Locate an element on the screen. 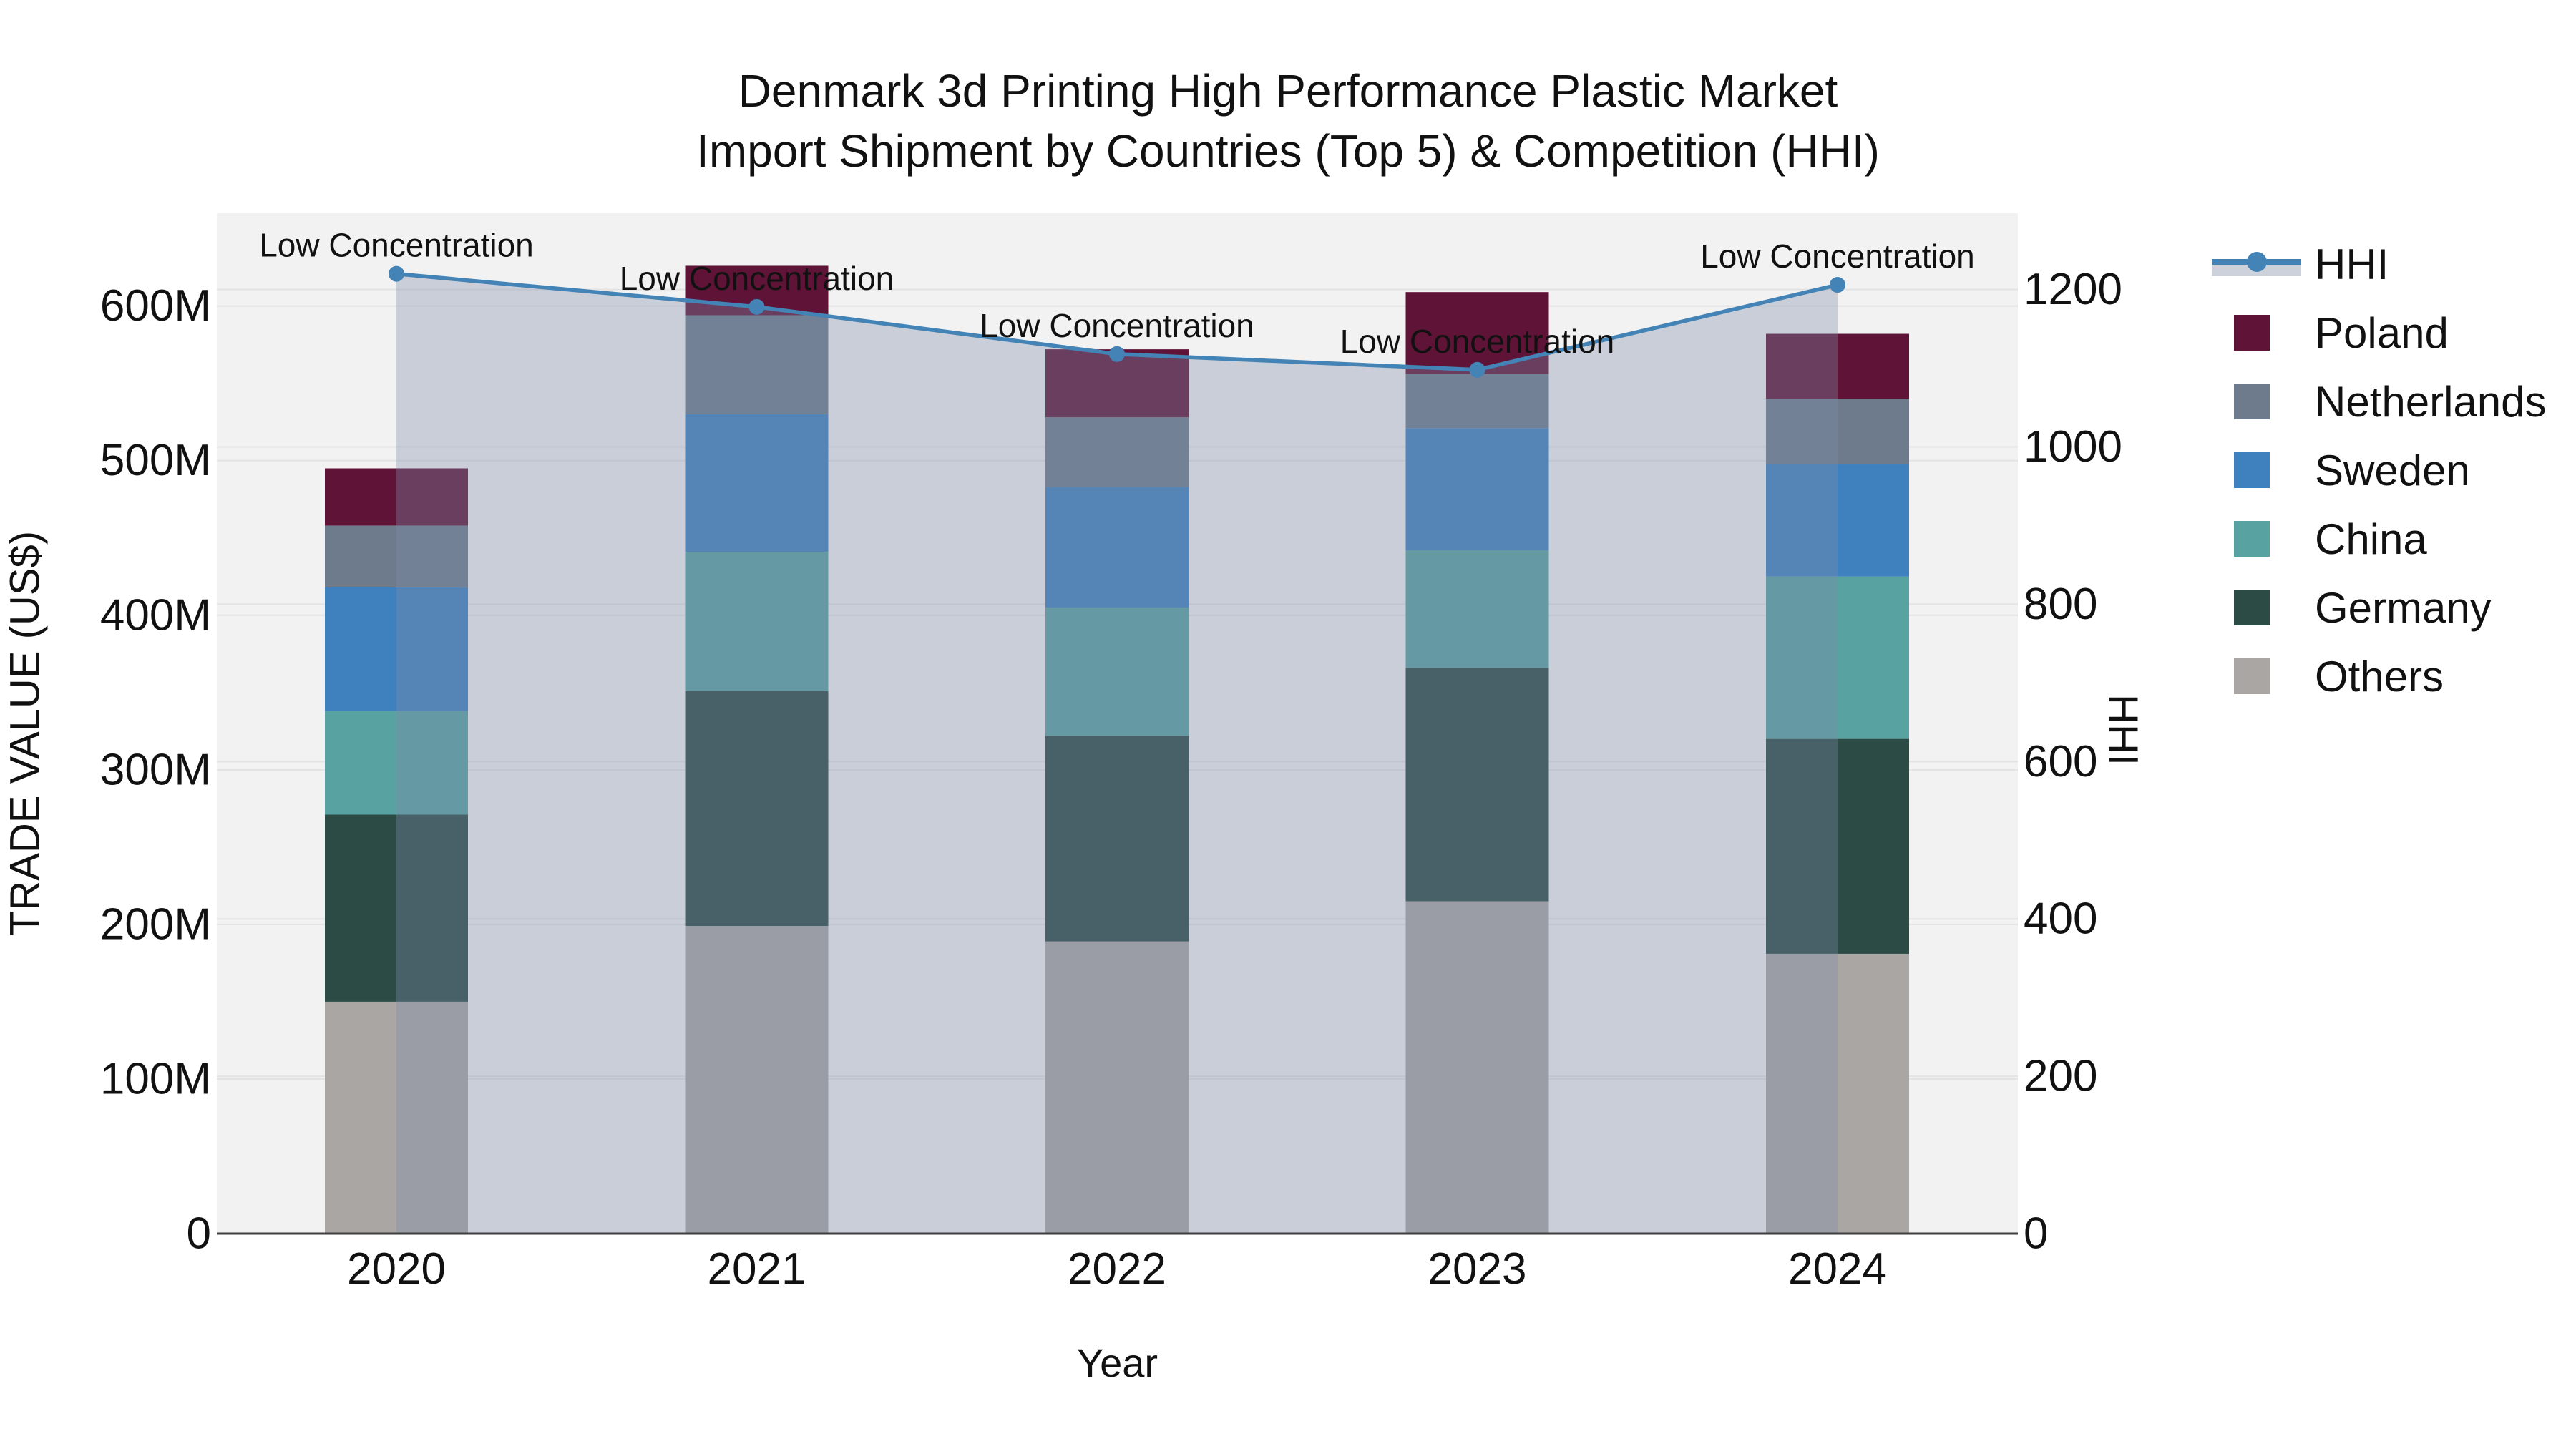 This screenshot has width=2576, height=1449. bar-segment-2024-others is located at coordinates (1837, 1093).